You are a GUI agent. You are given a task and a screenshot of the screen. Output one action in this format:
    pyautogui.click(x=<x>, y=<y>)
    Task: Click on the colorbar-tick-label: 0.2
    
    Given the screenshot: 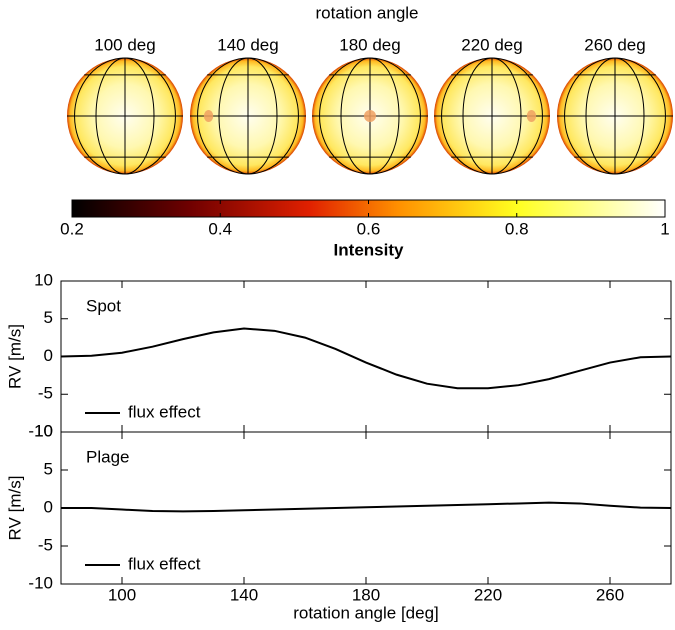 What is the action you would take?
    pyautogui.click(x=72, y=228)
    